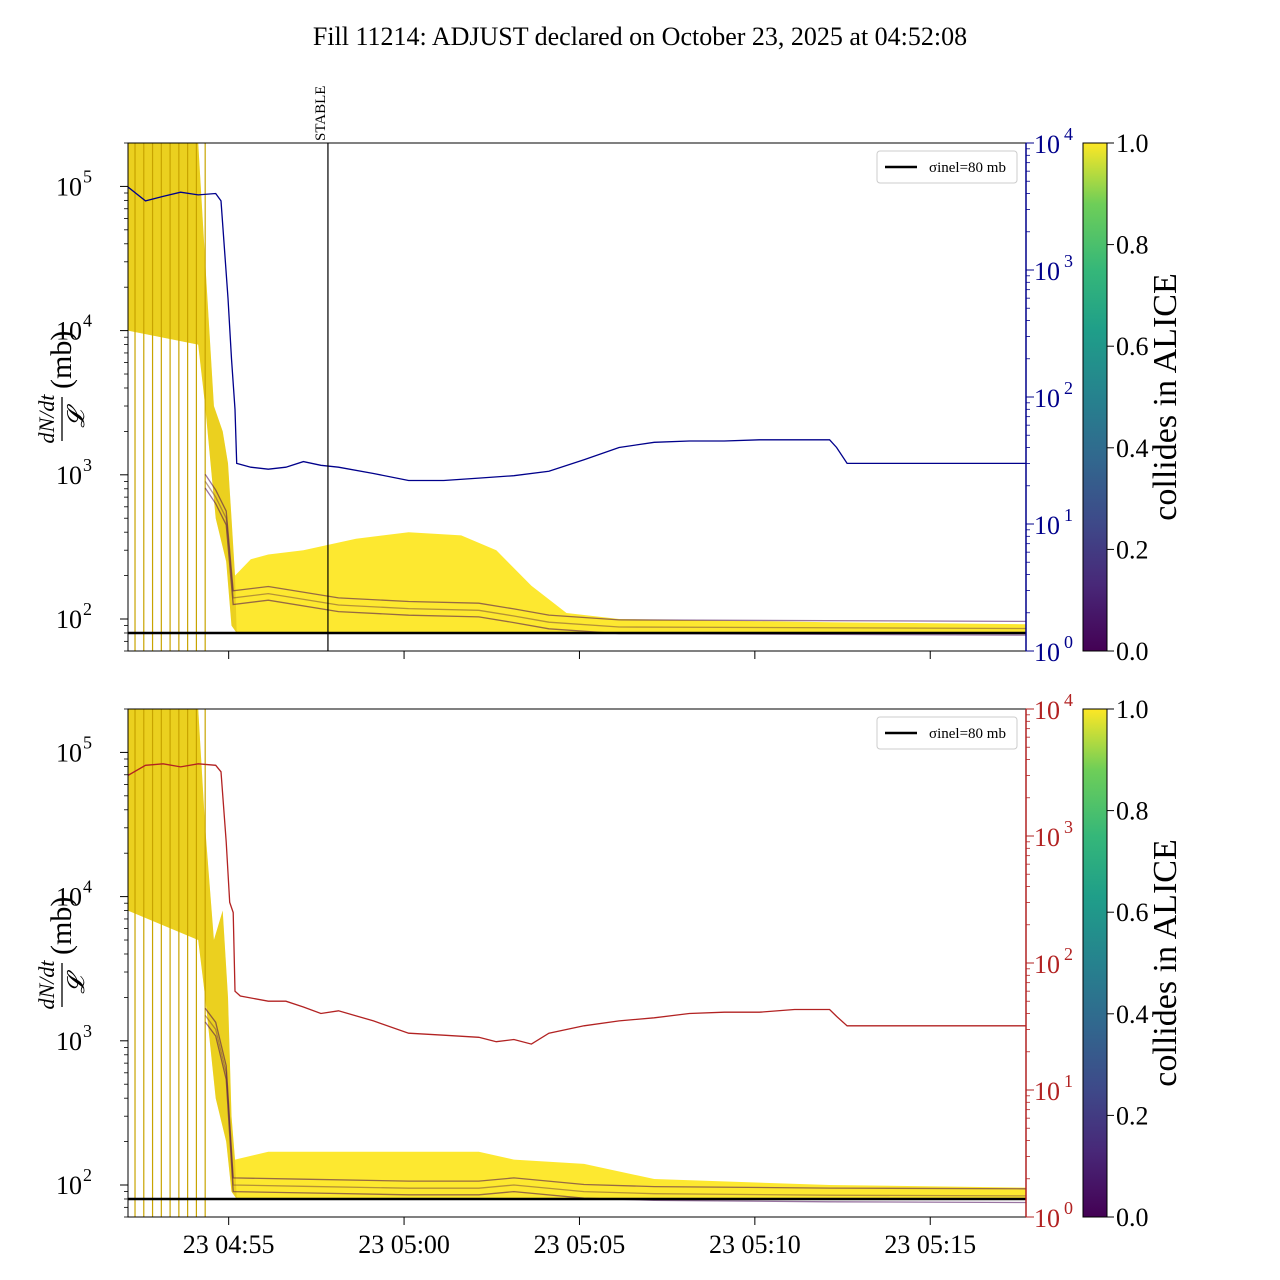 Image resolution: width=1280 pixels, height=1280 pixels. Describe the element at coordinates (404, 1244) in the screenshot. I see `x-tick-label-1: 23 05:00` at that location.